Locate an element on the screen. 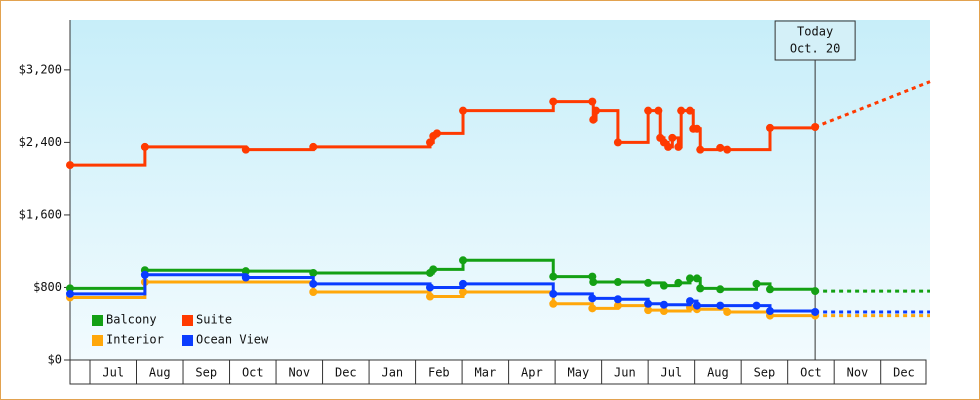 The height and width of the screenshot is (400, 980). x-tick-label: Feb is located at coordinates (439, 373).